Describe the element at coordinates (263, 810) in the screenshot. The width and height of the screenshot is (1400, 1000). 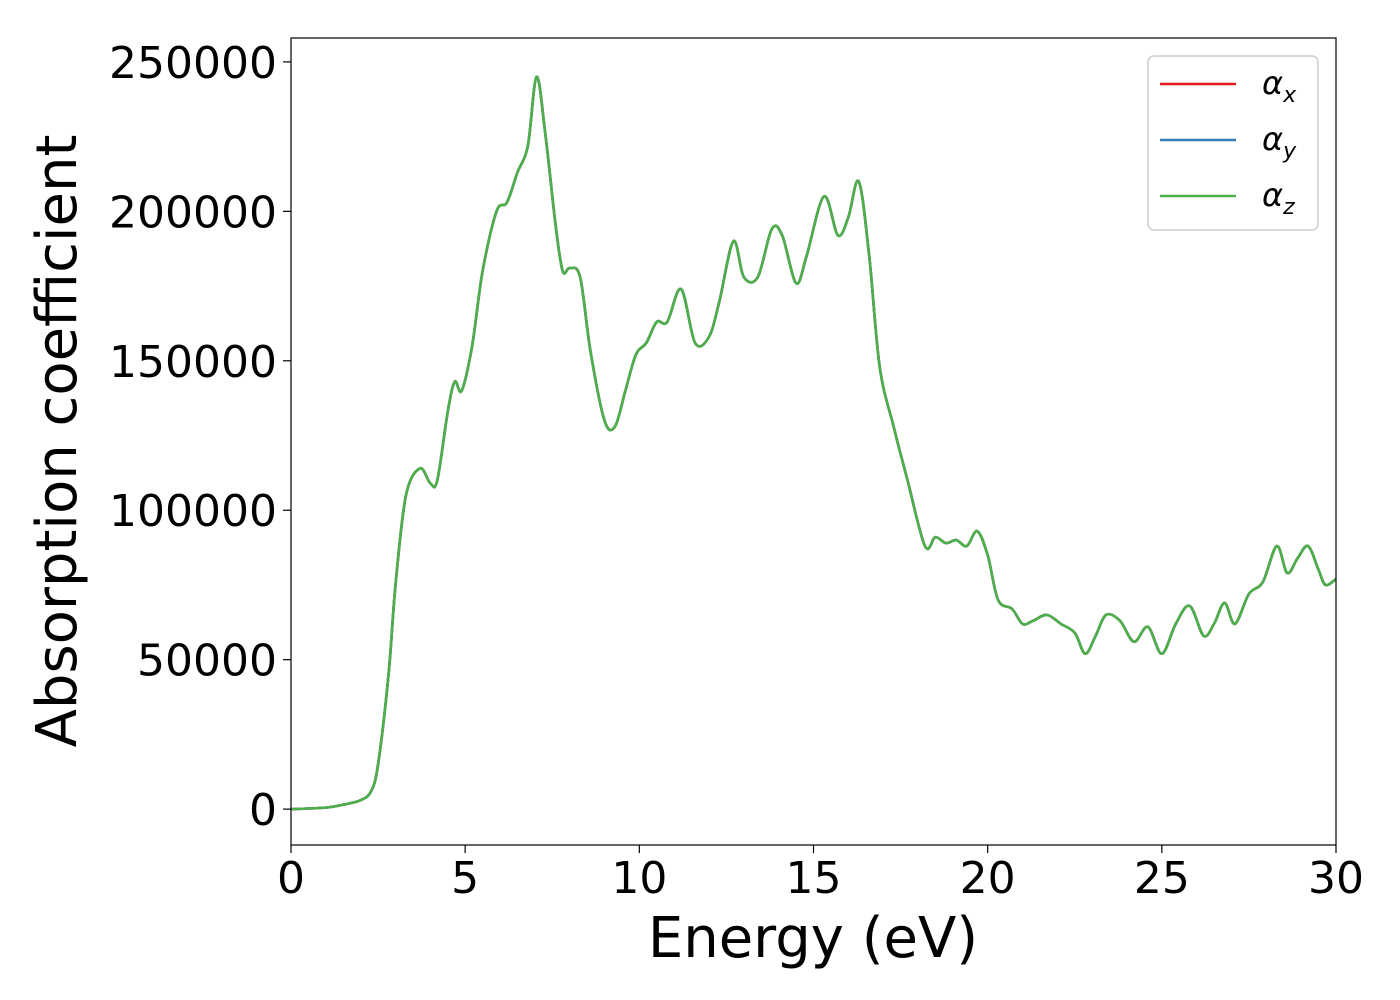
I see `y-tick-label: 0` at that location.